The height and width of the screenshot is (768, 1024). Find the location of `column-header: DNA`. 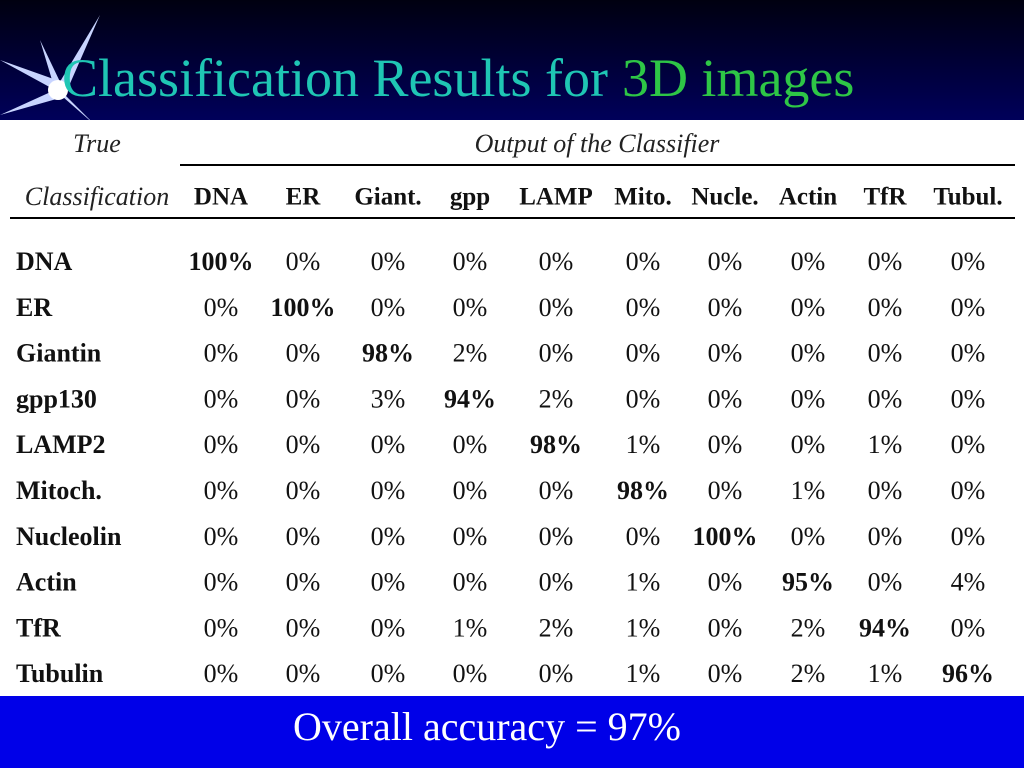

column-header: DNA is located at coordinates (221, 197).